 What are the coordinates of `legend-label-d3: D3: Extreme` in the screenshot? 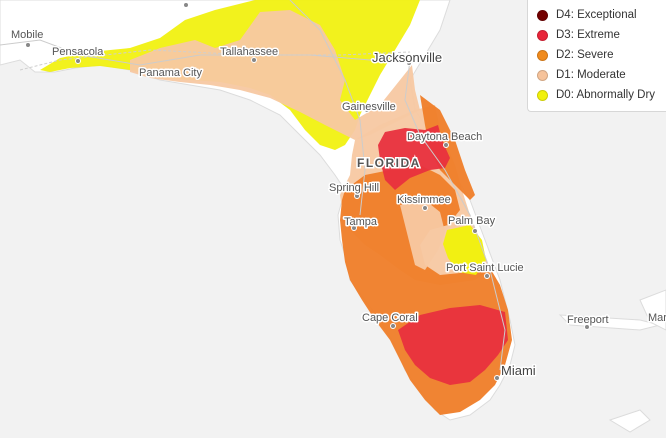 It's located at (588, 35).